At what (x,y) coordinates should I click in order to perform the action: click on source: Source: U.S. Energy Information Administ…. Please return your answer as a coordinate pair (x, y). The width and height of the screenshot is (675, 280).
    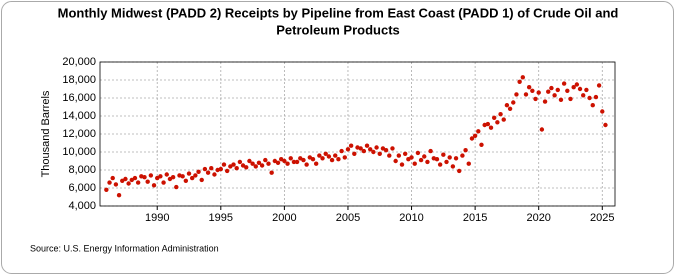
    Looking at the image, I should click on (124, 248).